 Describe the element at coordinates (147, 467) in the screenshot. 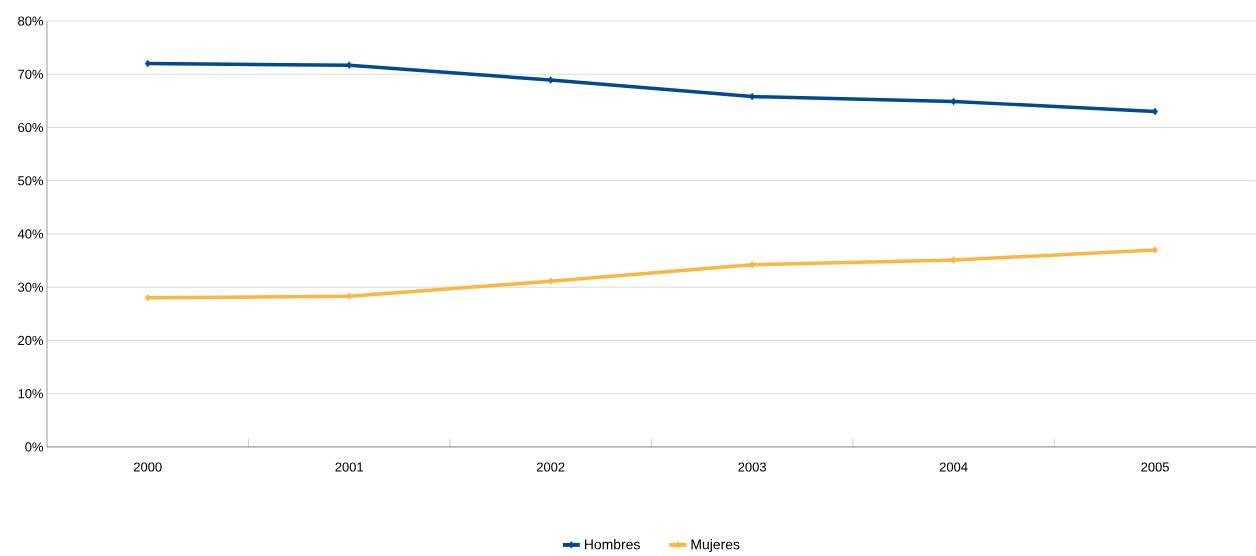

I see `x-tick-label: 2000` at that location.